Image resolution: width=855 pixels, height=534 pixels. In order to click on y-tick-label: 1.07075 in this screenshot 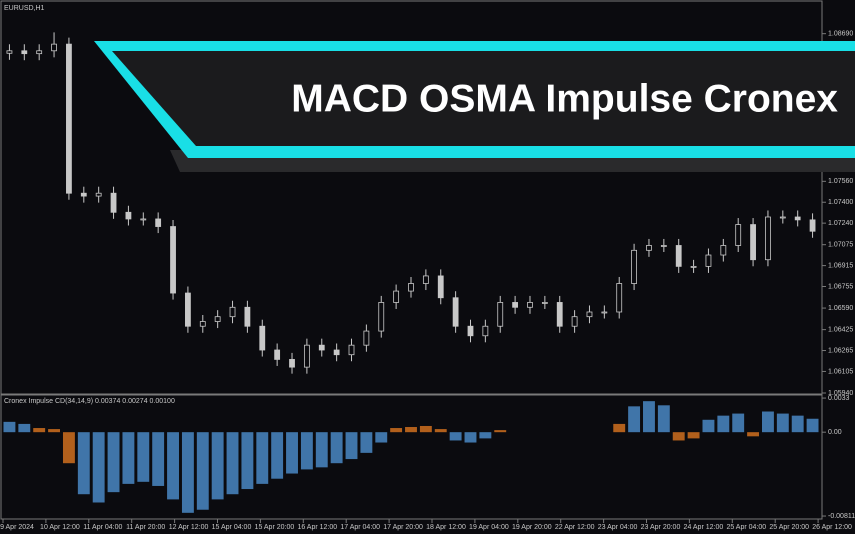, I will do `click(840, 245)`.